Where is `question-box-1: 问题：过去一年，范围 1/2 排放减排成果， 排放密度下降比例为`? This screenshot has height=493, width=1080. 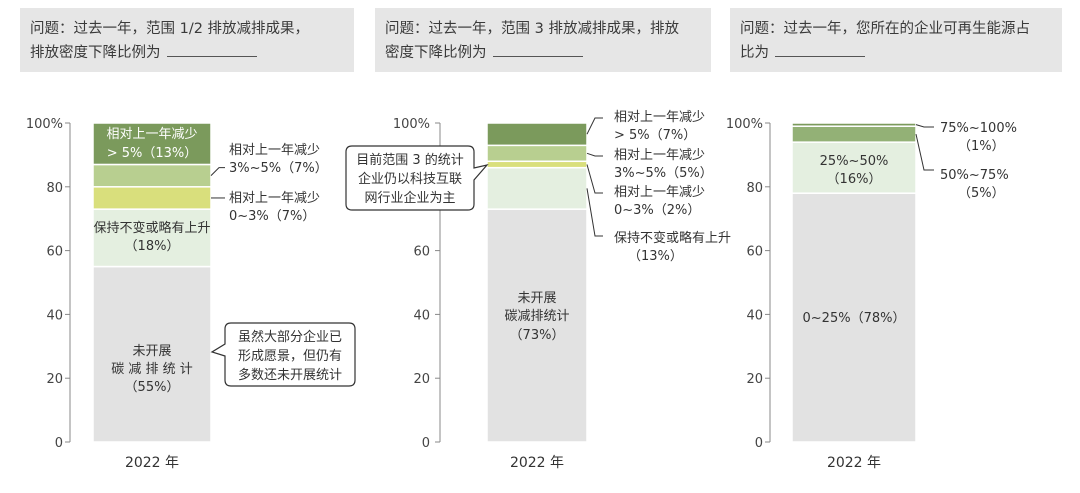 question-box-1: 问题：过去一年，范围 1/2 排放减排成果， 排放密度下降比例为 is located at coordinates (187, 40).